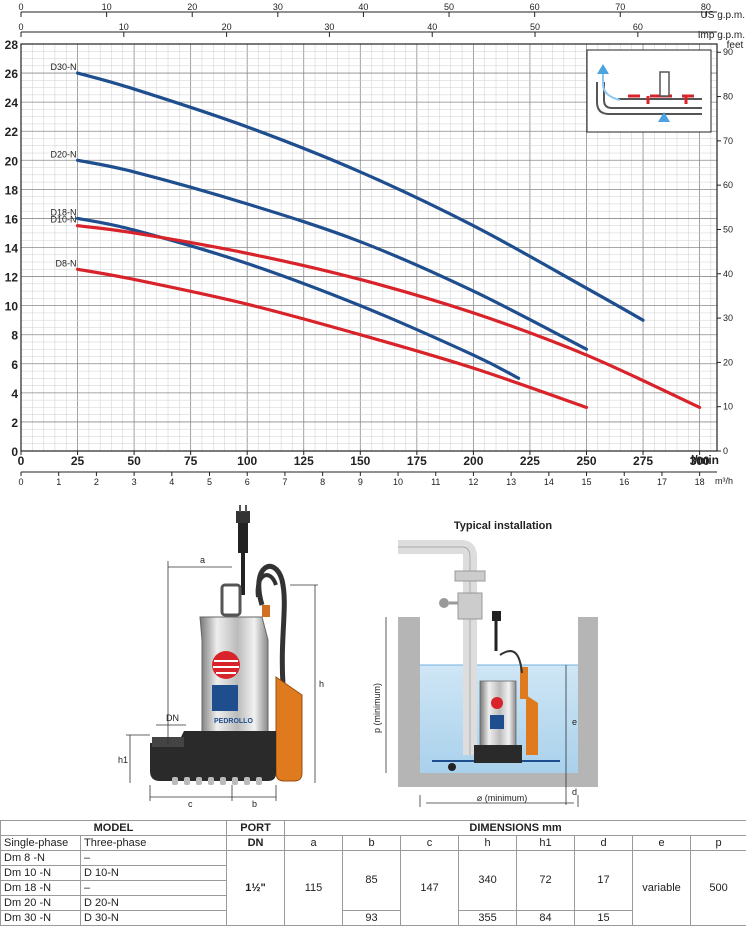 This screenshot has height=939, width=746. I want to click on dim-diam-label: ⌀ (minimum), so click(502, 798).